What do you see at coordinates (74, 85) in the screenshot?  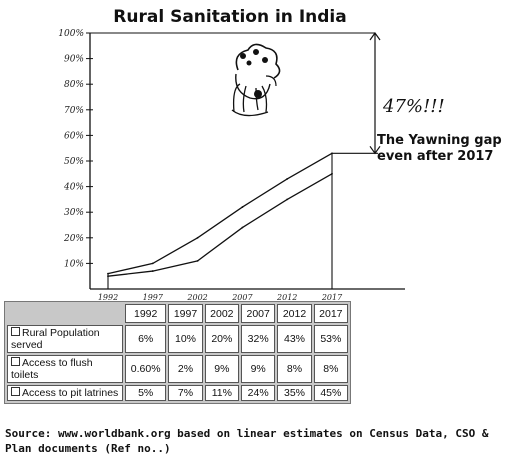 I see `y-tick-label: 80%` at bounding box center [74, 85].